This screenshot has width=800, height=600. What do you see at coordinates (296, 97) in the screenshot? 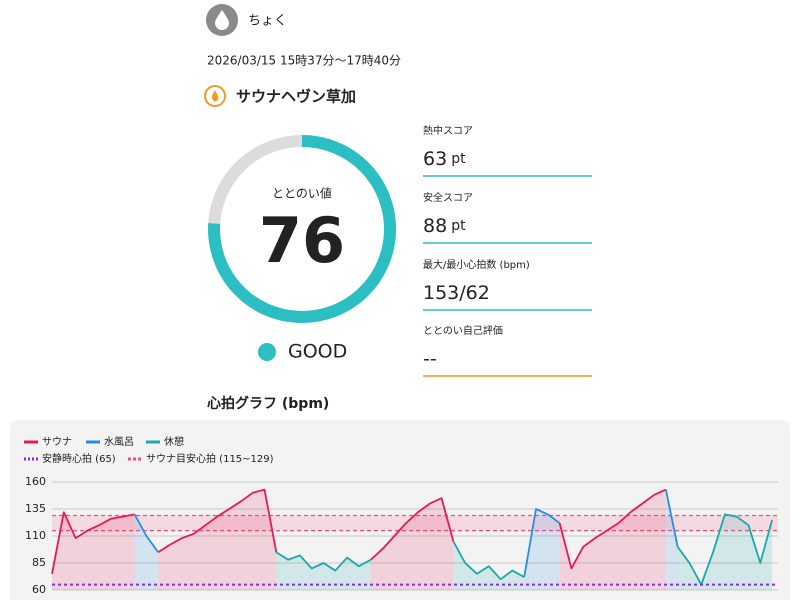
I see `facility-name: サウナヘヴン草加` at bounding box center [296, 97].